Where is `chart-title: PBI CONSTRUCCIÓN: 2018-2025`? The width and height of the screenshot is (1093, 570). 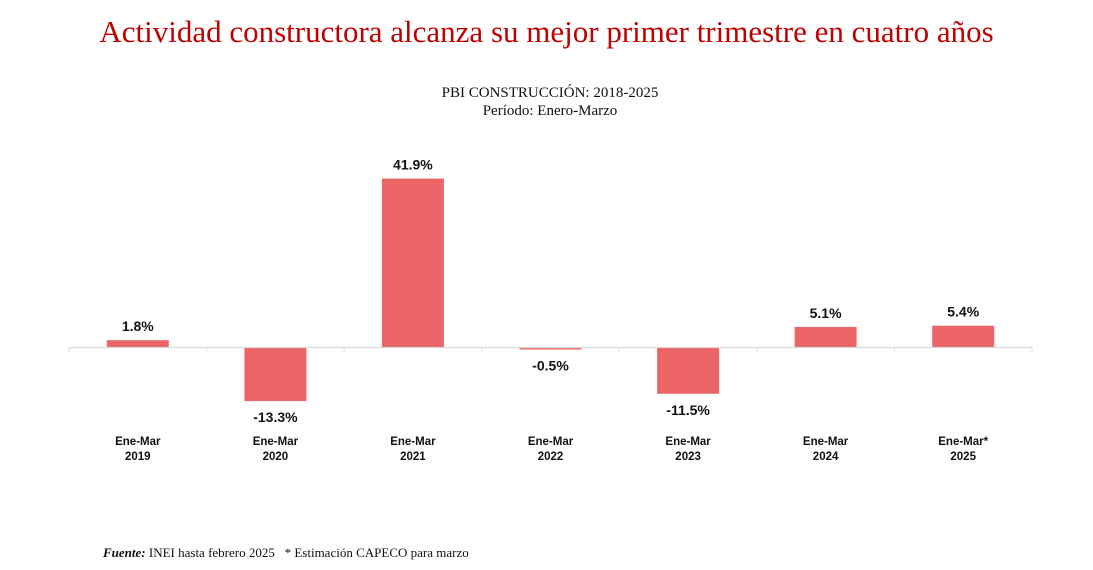
chart-title: PBI CONSTRUCCIÓN: 2018-2025 is located at coordinates (550, 93).